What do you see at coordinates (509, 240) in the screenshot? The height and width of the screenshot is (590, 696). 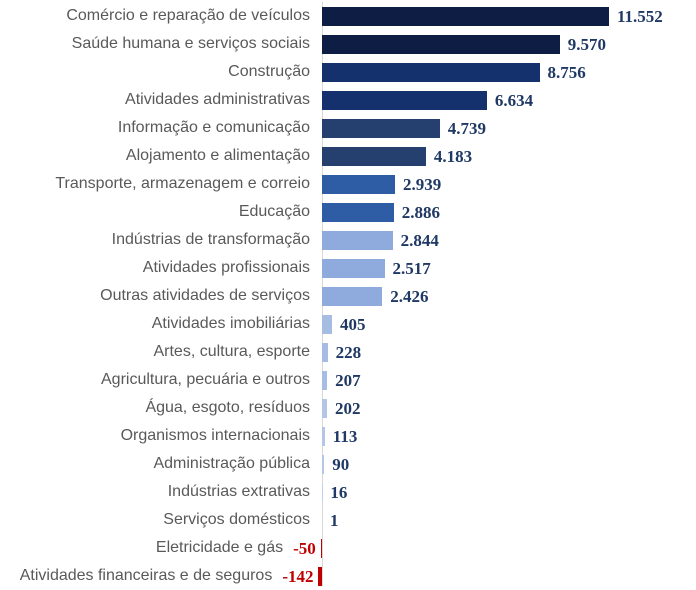 I see `bar-cell: 2.844` at bounding box center [509, 240].